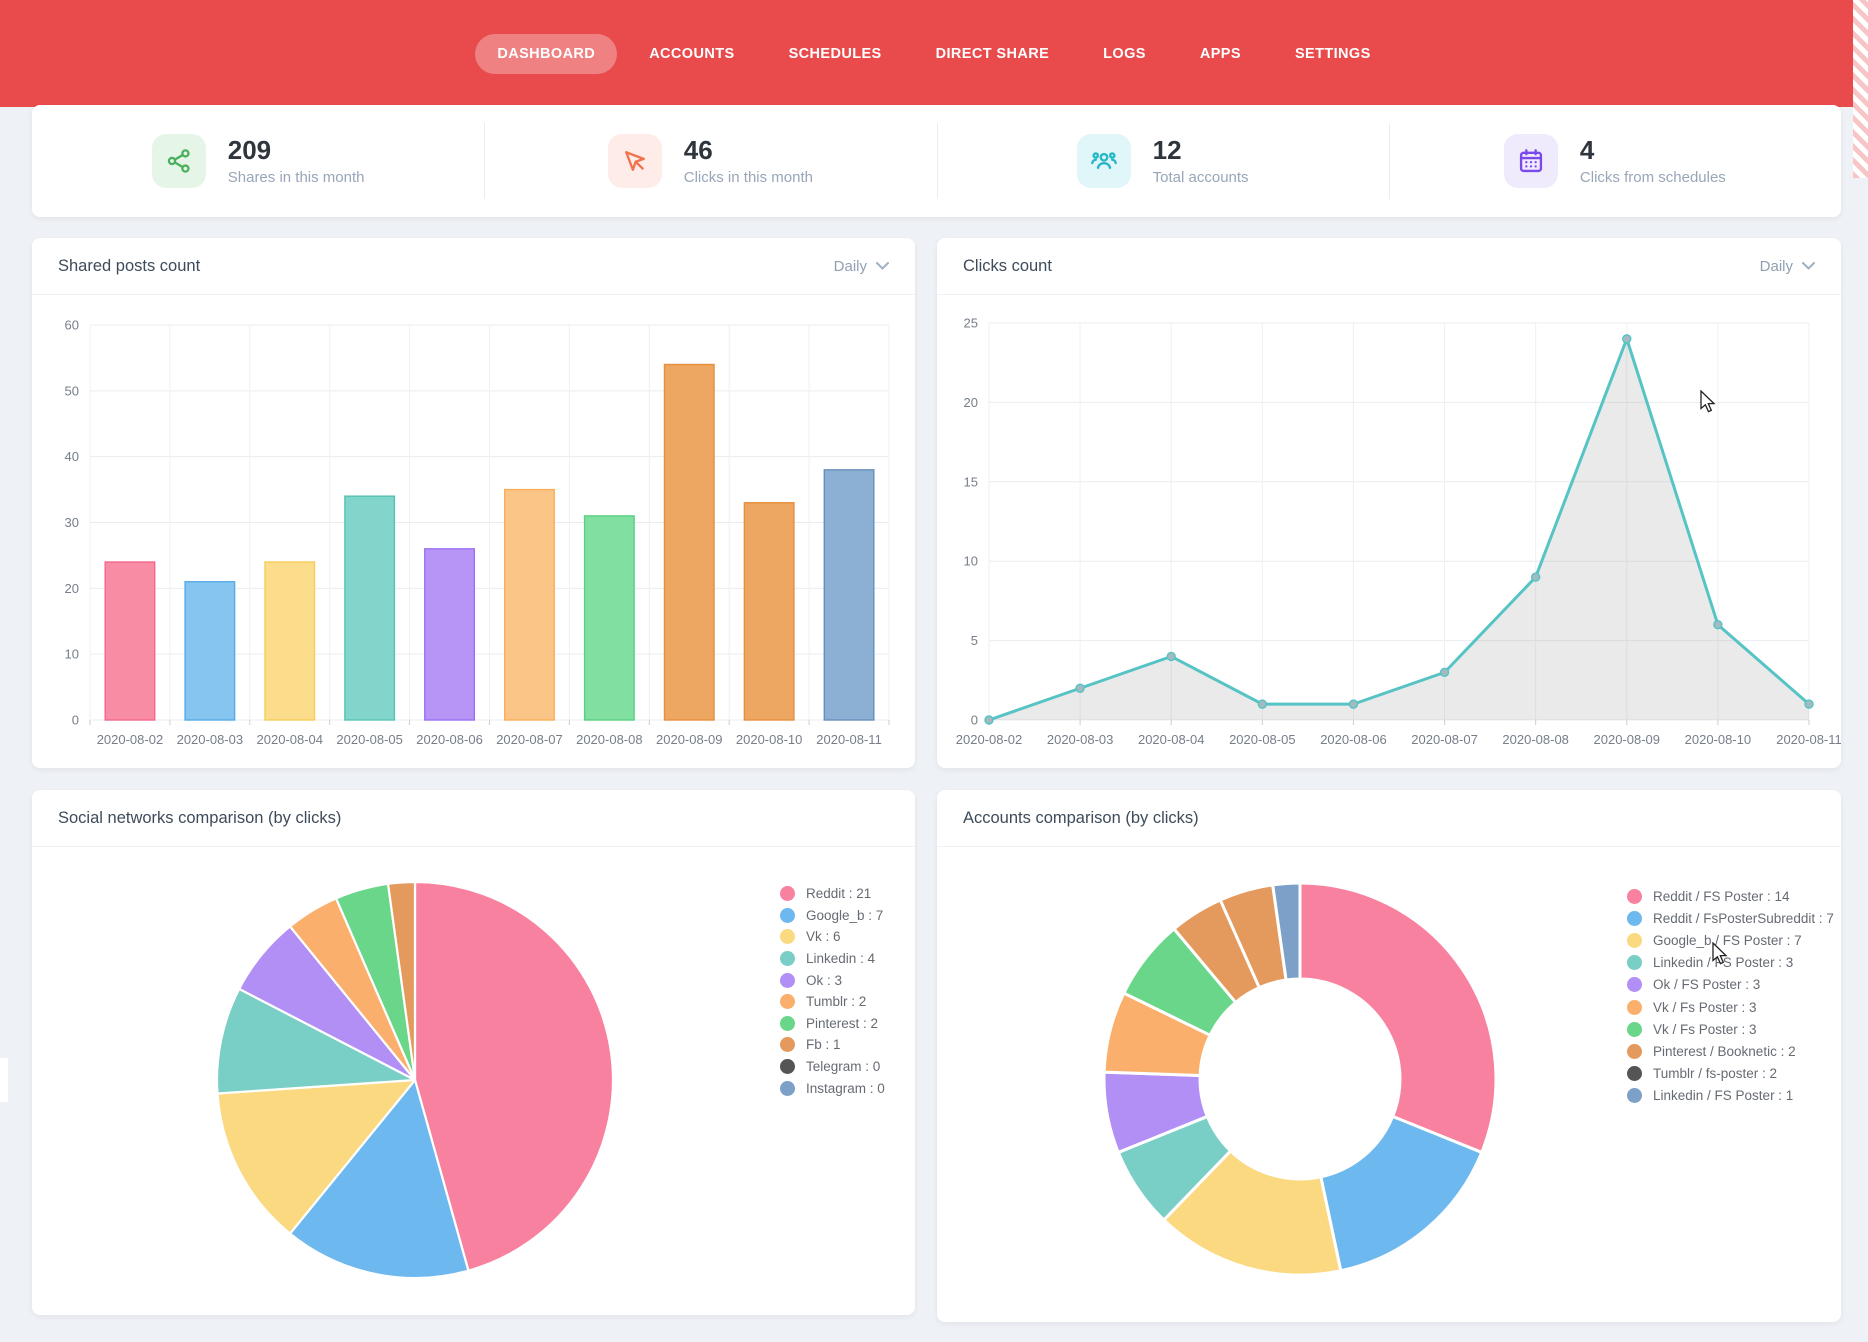  What do you see at coordinates (449, 739) in the screenshot?
I see `svg-text: 2020-08-06` at bounding box center [449, 739].